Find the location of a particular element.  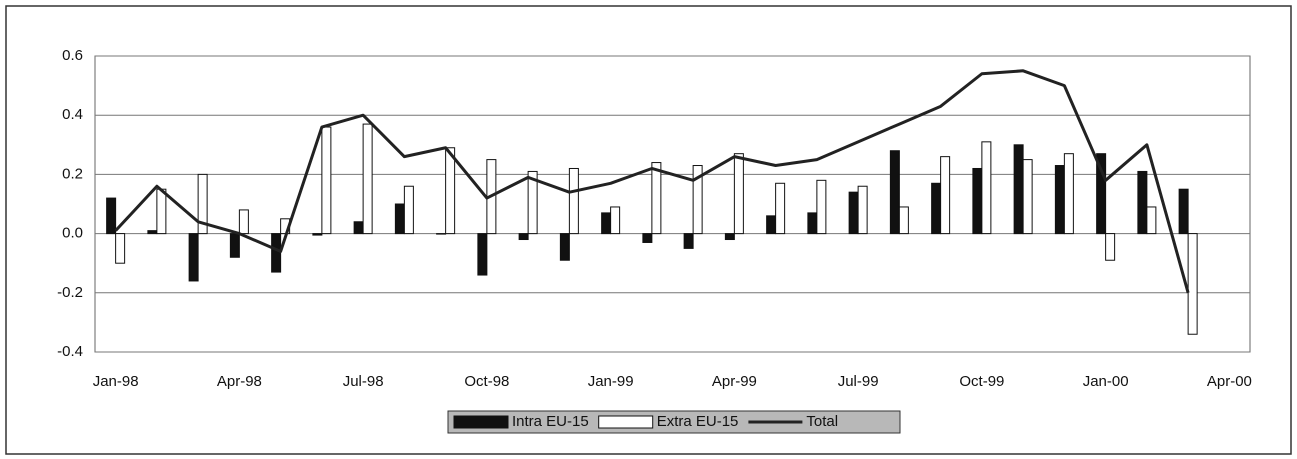

y-tick-label: -0.4 is located at coordinates (70, 351).